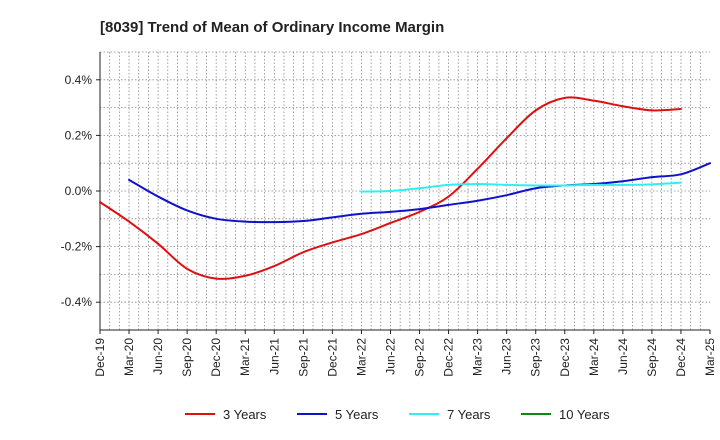  Describe the element at coordinates (79, 135) in the screenshot. I see `y-tick-label: 0.2%` at that location.